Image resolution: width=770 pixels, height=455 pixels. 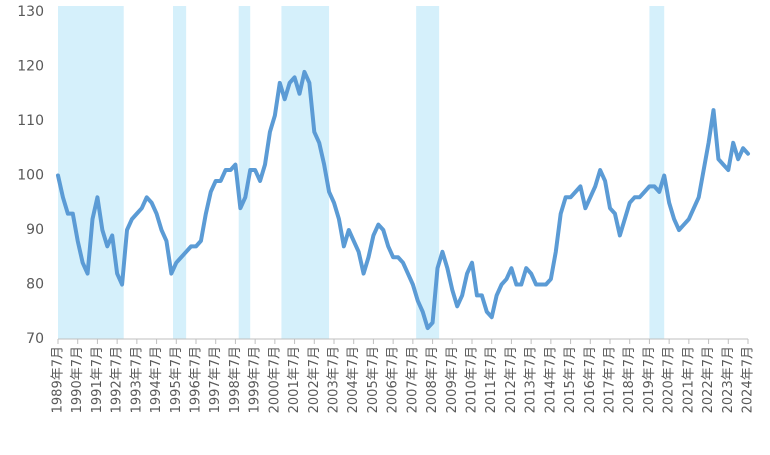 What do you see at coordinates (35, 285) in the screenshot?
I see `y-tick-label: 80` at bounding box center [35, 285].